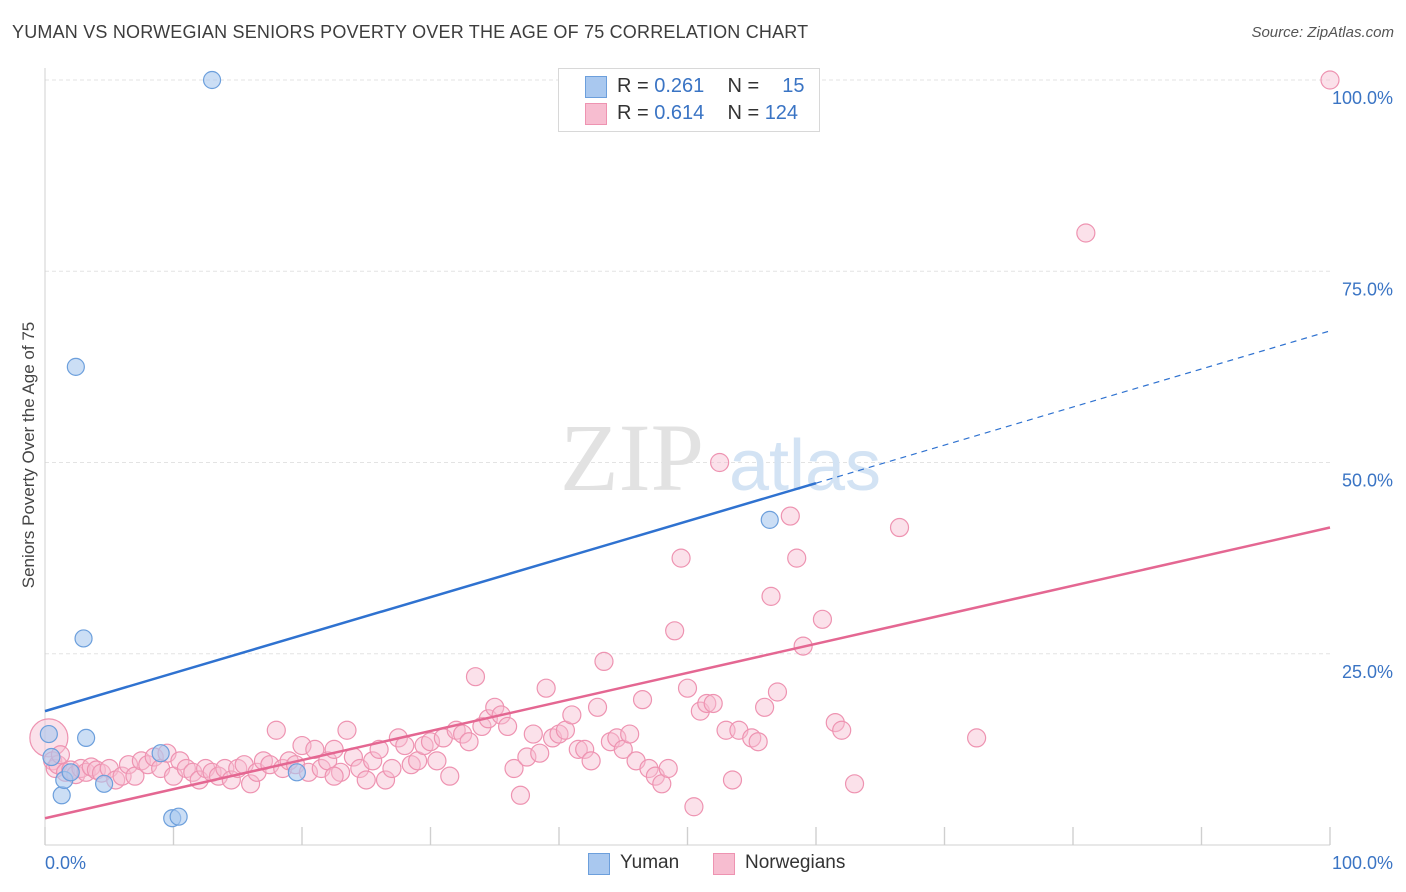 The width and height of the screenshot is (1406, 892). Describe the element at coordinates (596, 87) in the screenshot. I see `legend-swatch-yuman` at that location.